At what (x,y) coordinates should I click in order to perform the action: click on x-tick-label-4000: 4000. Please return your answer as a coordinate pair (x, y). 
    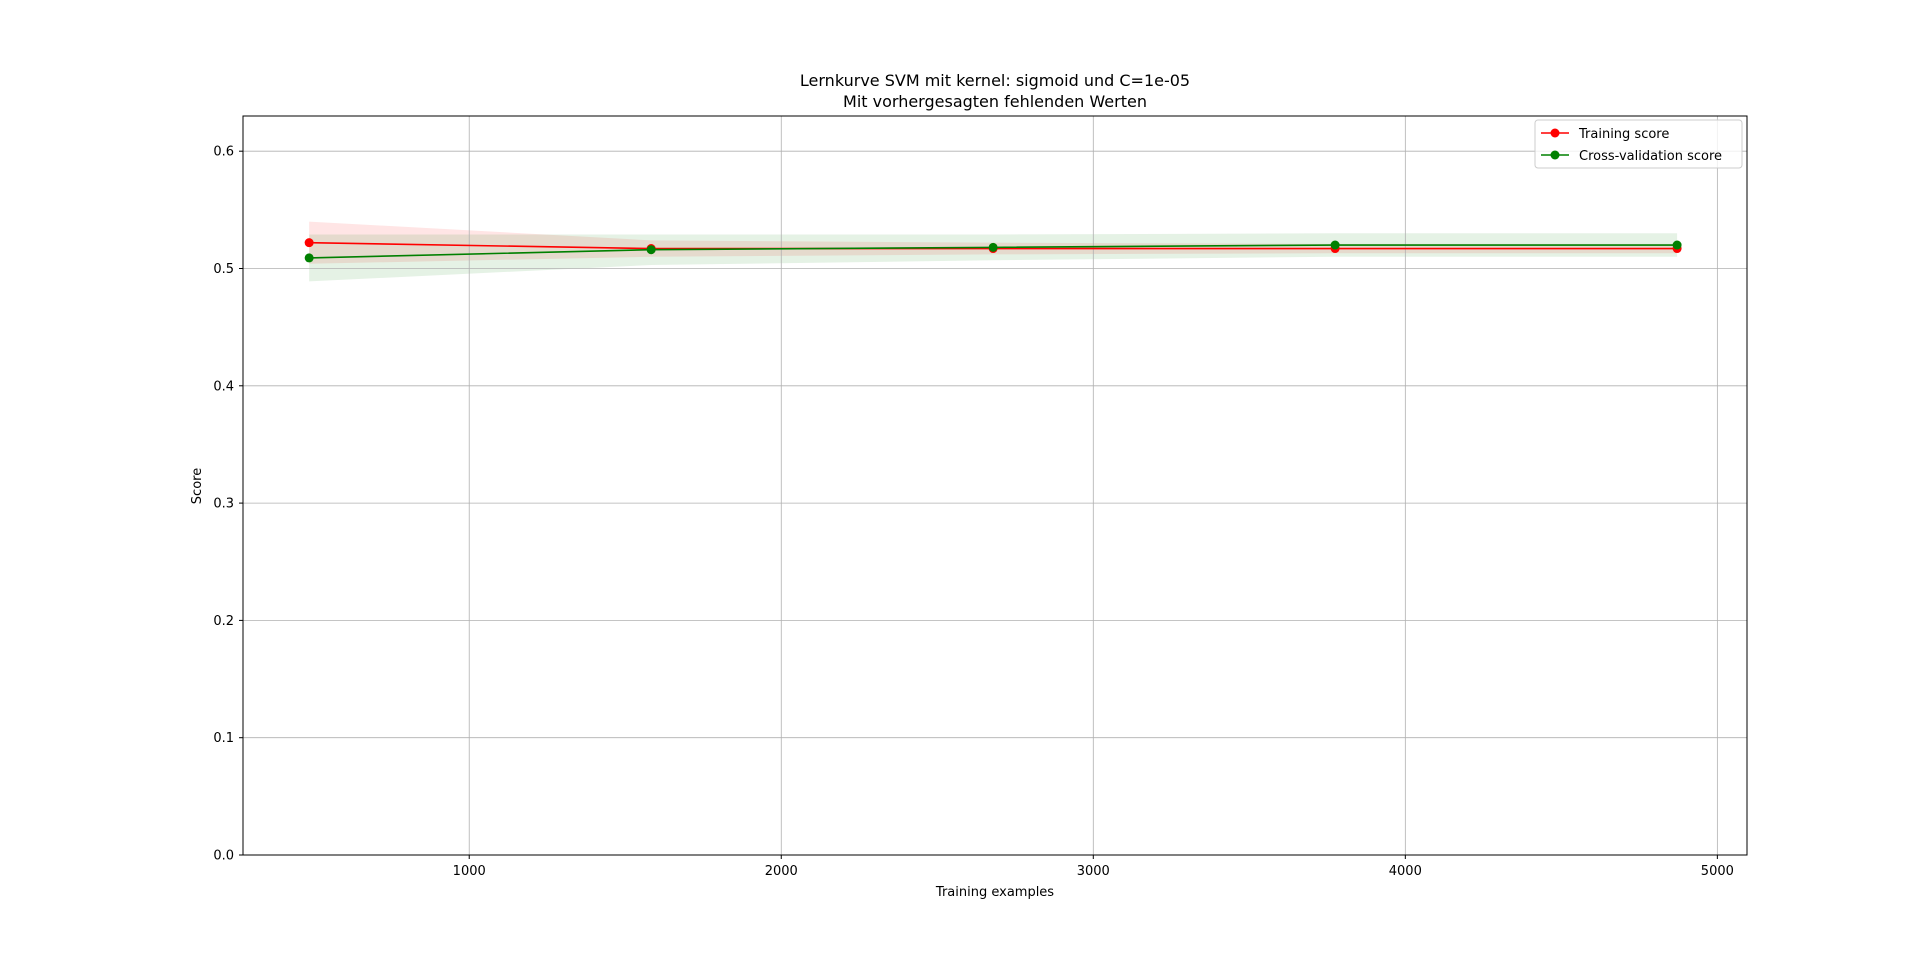
    Looking at the image, I should click on (1405, 871).